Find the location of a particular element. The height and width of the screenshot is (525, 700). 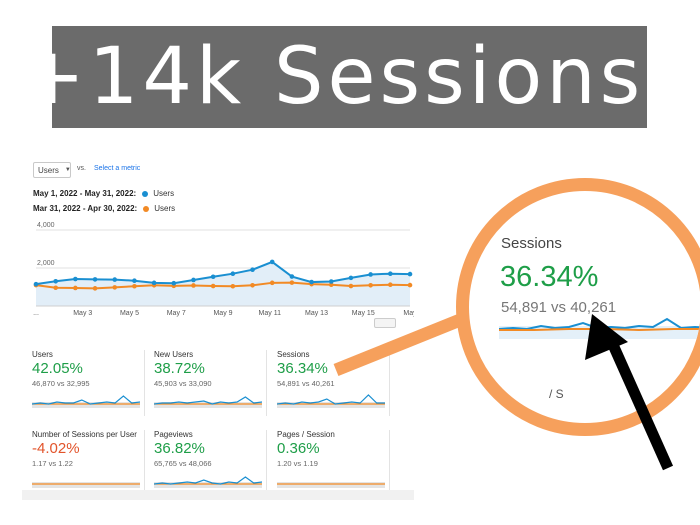

arrow-up-left-icon is located at coordinates (629, 392).